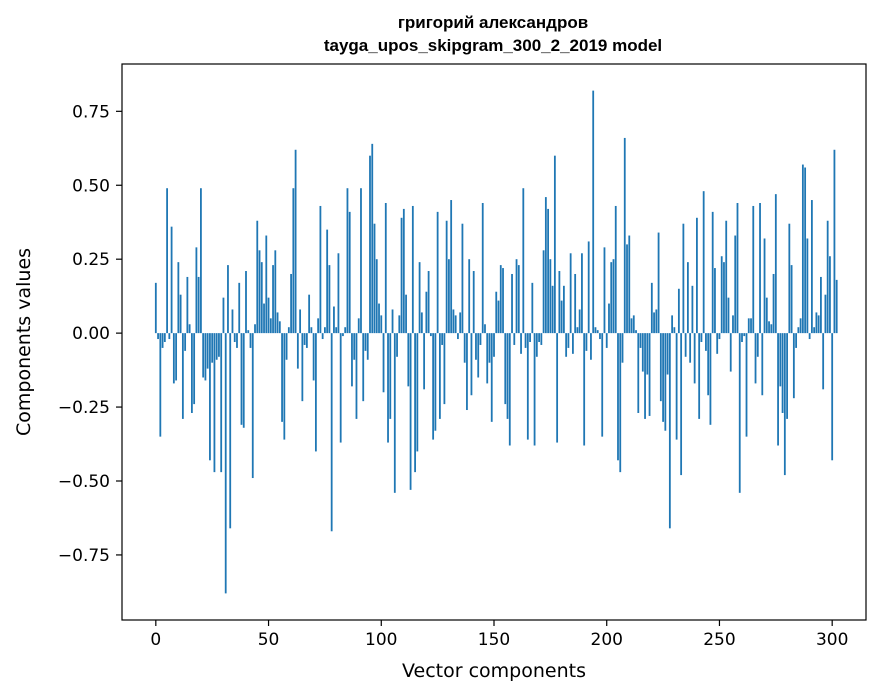 The image size is (880, 696). What do you see at coordinates (493, 45) in the screenshot?
I see `chart-subtitle: tayga_upos_skipgram_300_2_2019 model` at bounding box center [493, 45].